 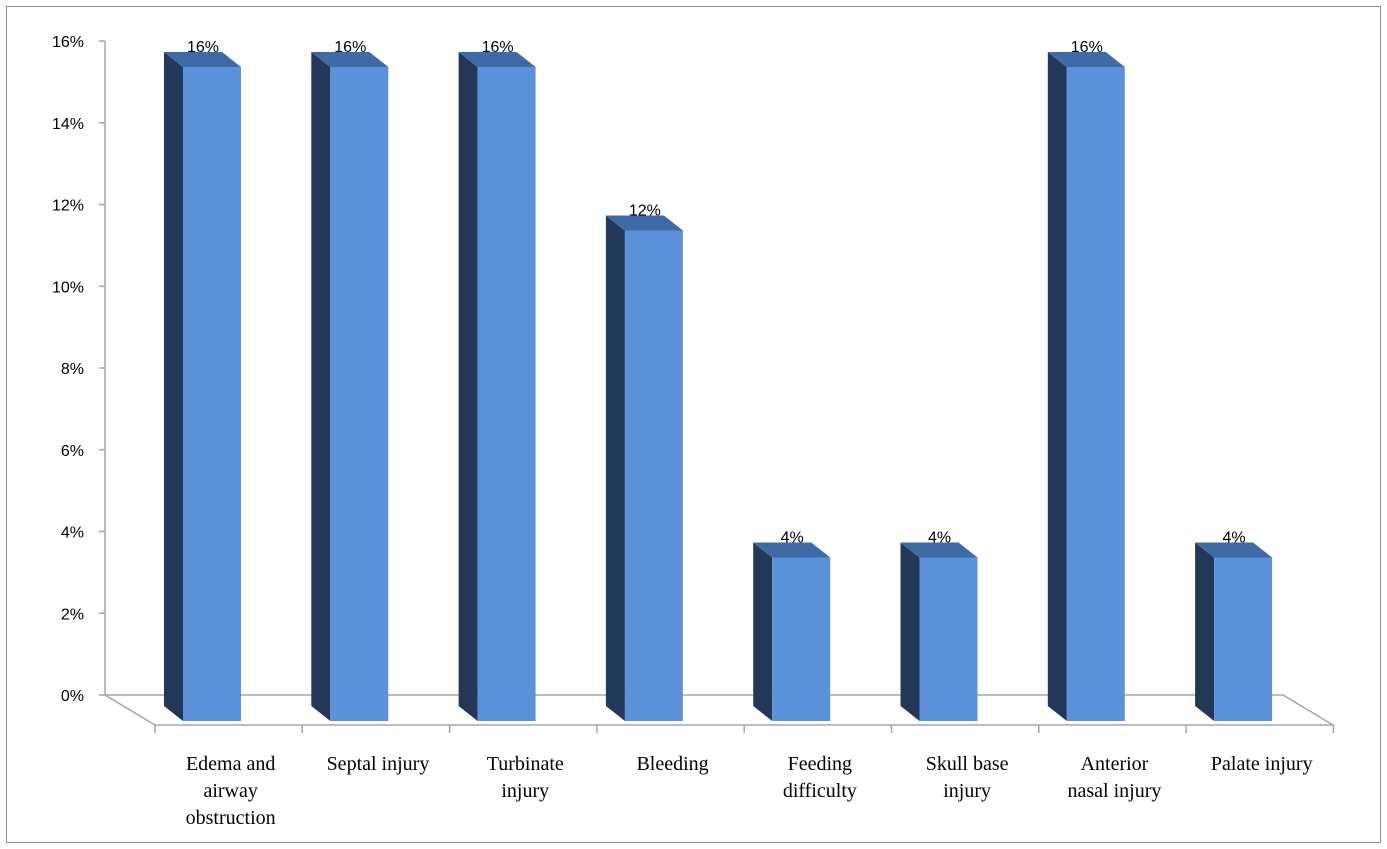 What do you see at coordinates (525, 777) in the screenshot?
I see `x-tick-label: Turbinate injury` at bounding box center [525, 777].